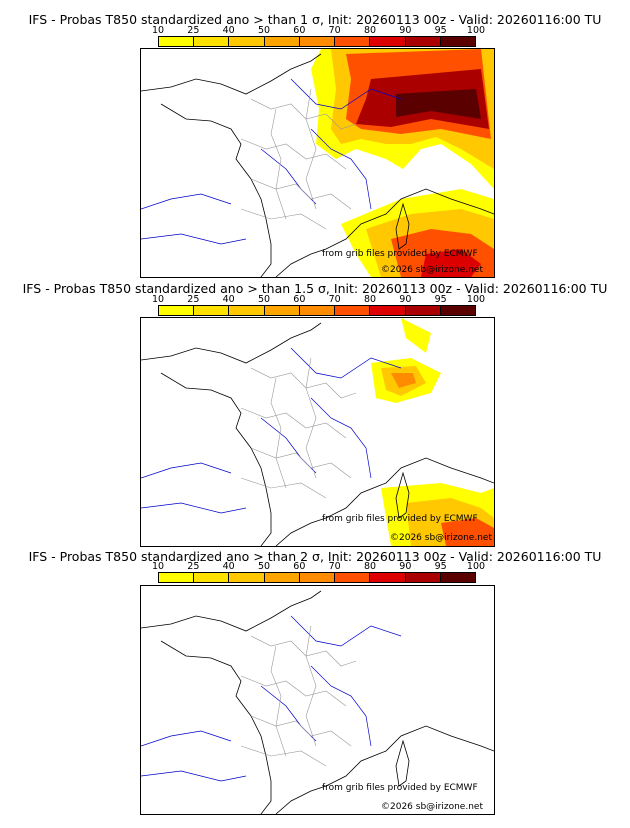  I want to click on panel-1-colorbar: 10 25 40 50 60 70 80 90 95 100, so click(318, 36).